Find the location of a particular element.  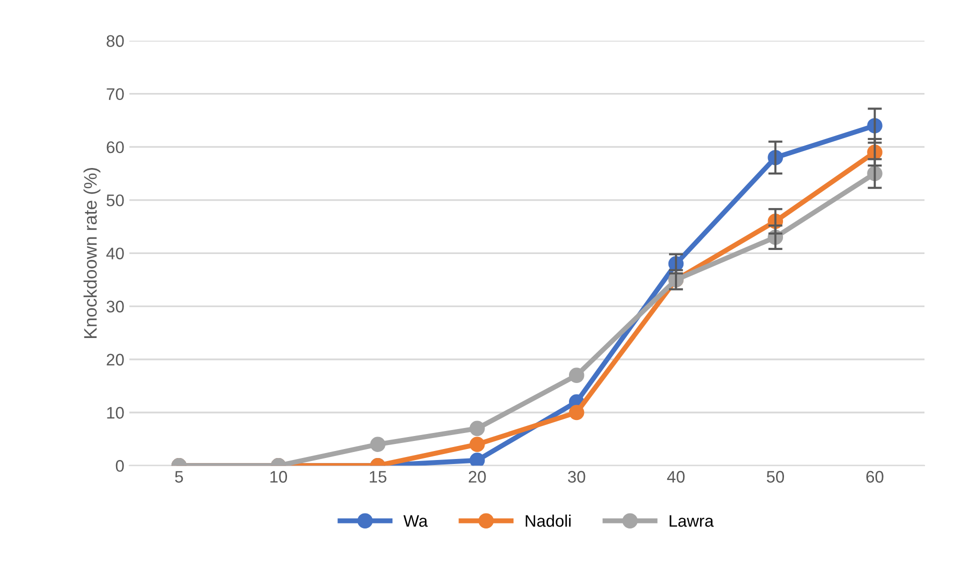

legend-label: Lawra is located at coordinates (692, 521).